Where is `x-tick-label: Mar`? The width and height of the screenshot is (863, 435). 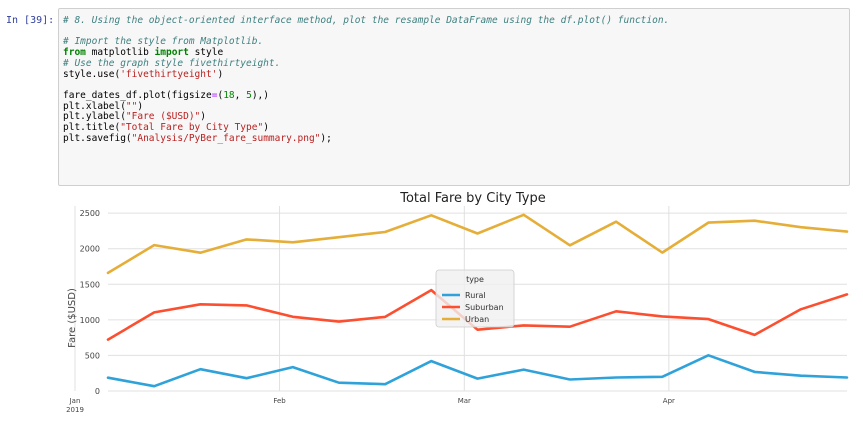 x-tick-label: Mar is located at coordinates (464, 401).